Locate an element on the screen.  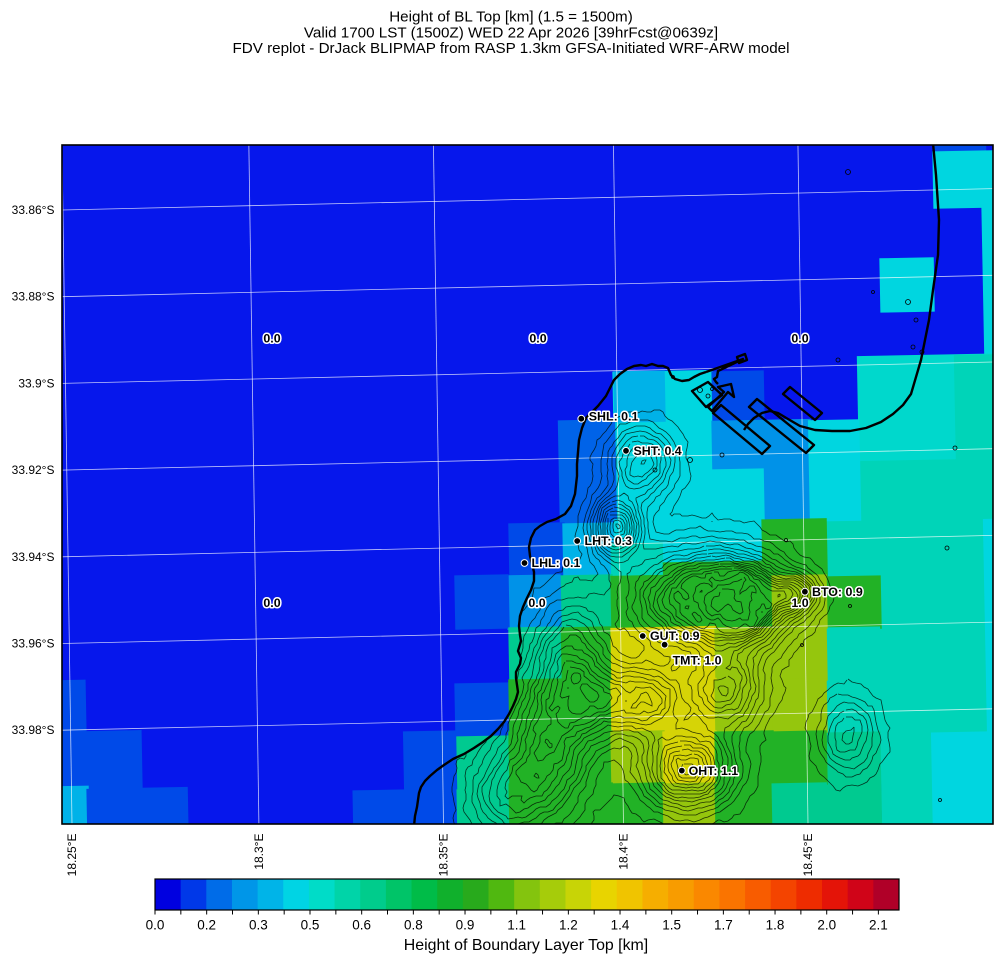
svg-text: 18.4°E is located at coordinates (624, 852).